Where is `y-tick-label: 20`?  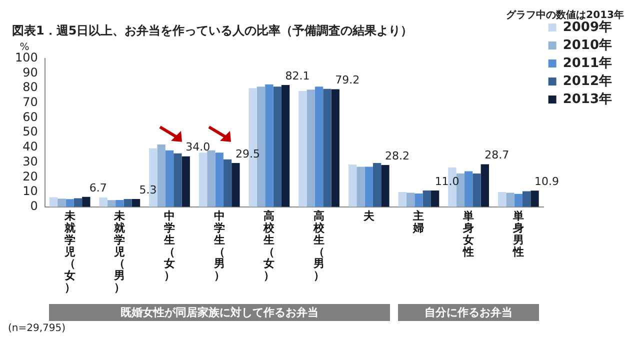
y-tick-label: 20 is located at coordinates (30, 176).